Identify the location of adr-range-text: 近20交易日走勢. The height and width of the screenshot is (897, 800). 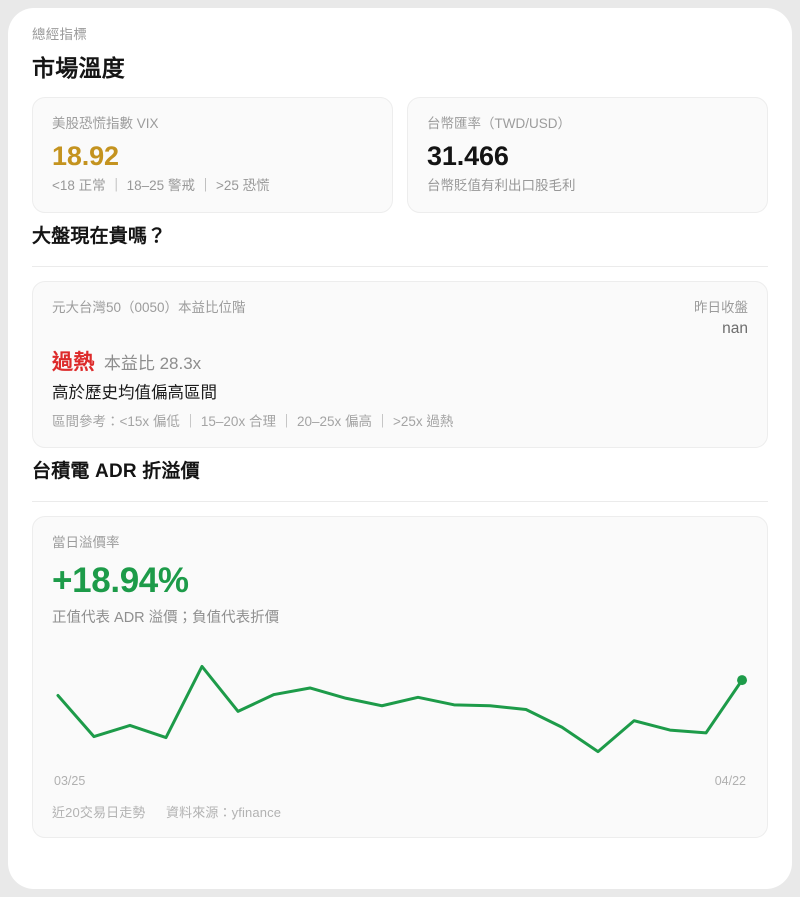
(99, 813).